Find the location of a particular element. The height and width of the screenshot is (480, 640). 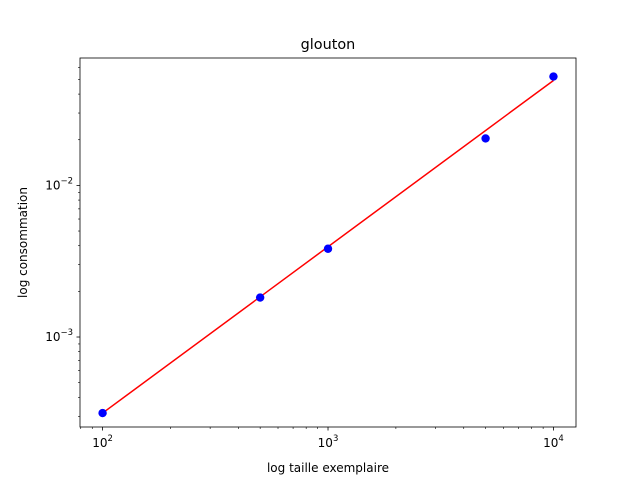

x-tick-label: 10⁴ is located at coordinates (553, 442).